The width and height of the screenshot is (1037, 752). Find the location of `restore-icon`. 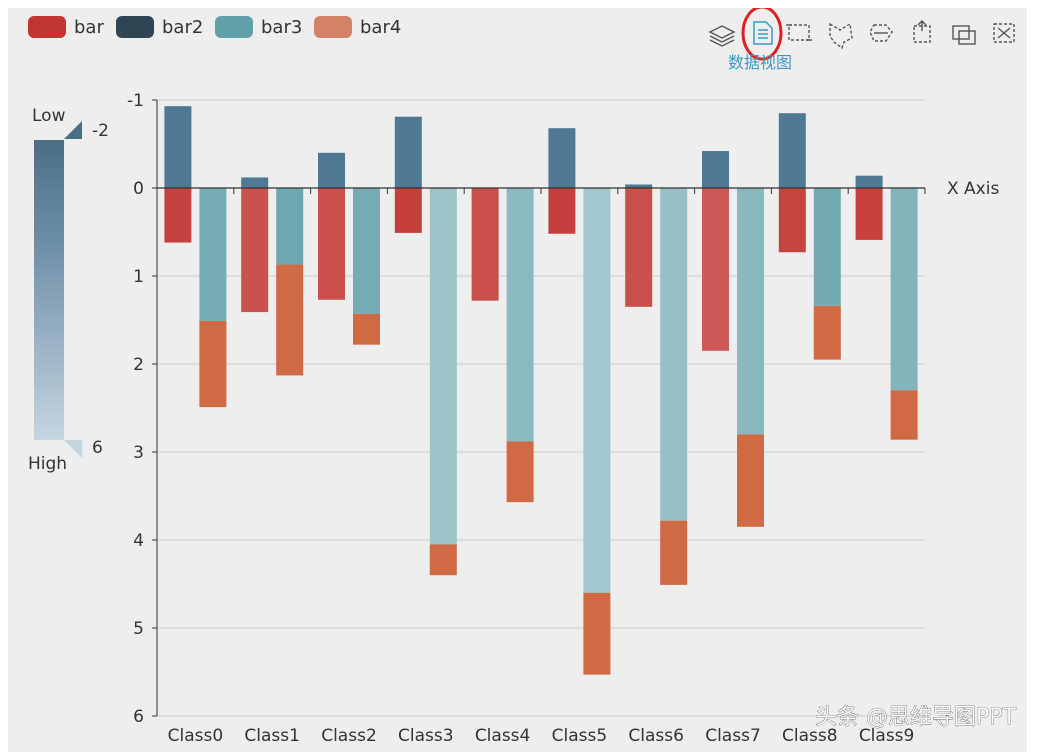

restore-icon is located at coordinates (1004, 33).